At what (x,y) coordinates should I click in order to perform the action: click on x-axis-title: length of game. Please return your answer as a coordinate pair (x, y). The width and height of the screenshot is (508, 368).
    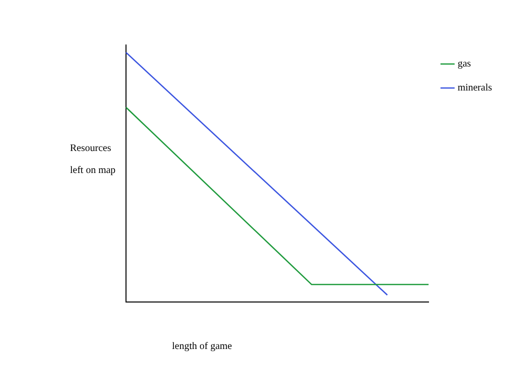
    Looking at the image, I should click on (202, 346).